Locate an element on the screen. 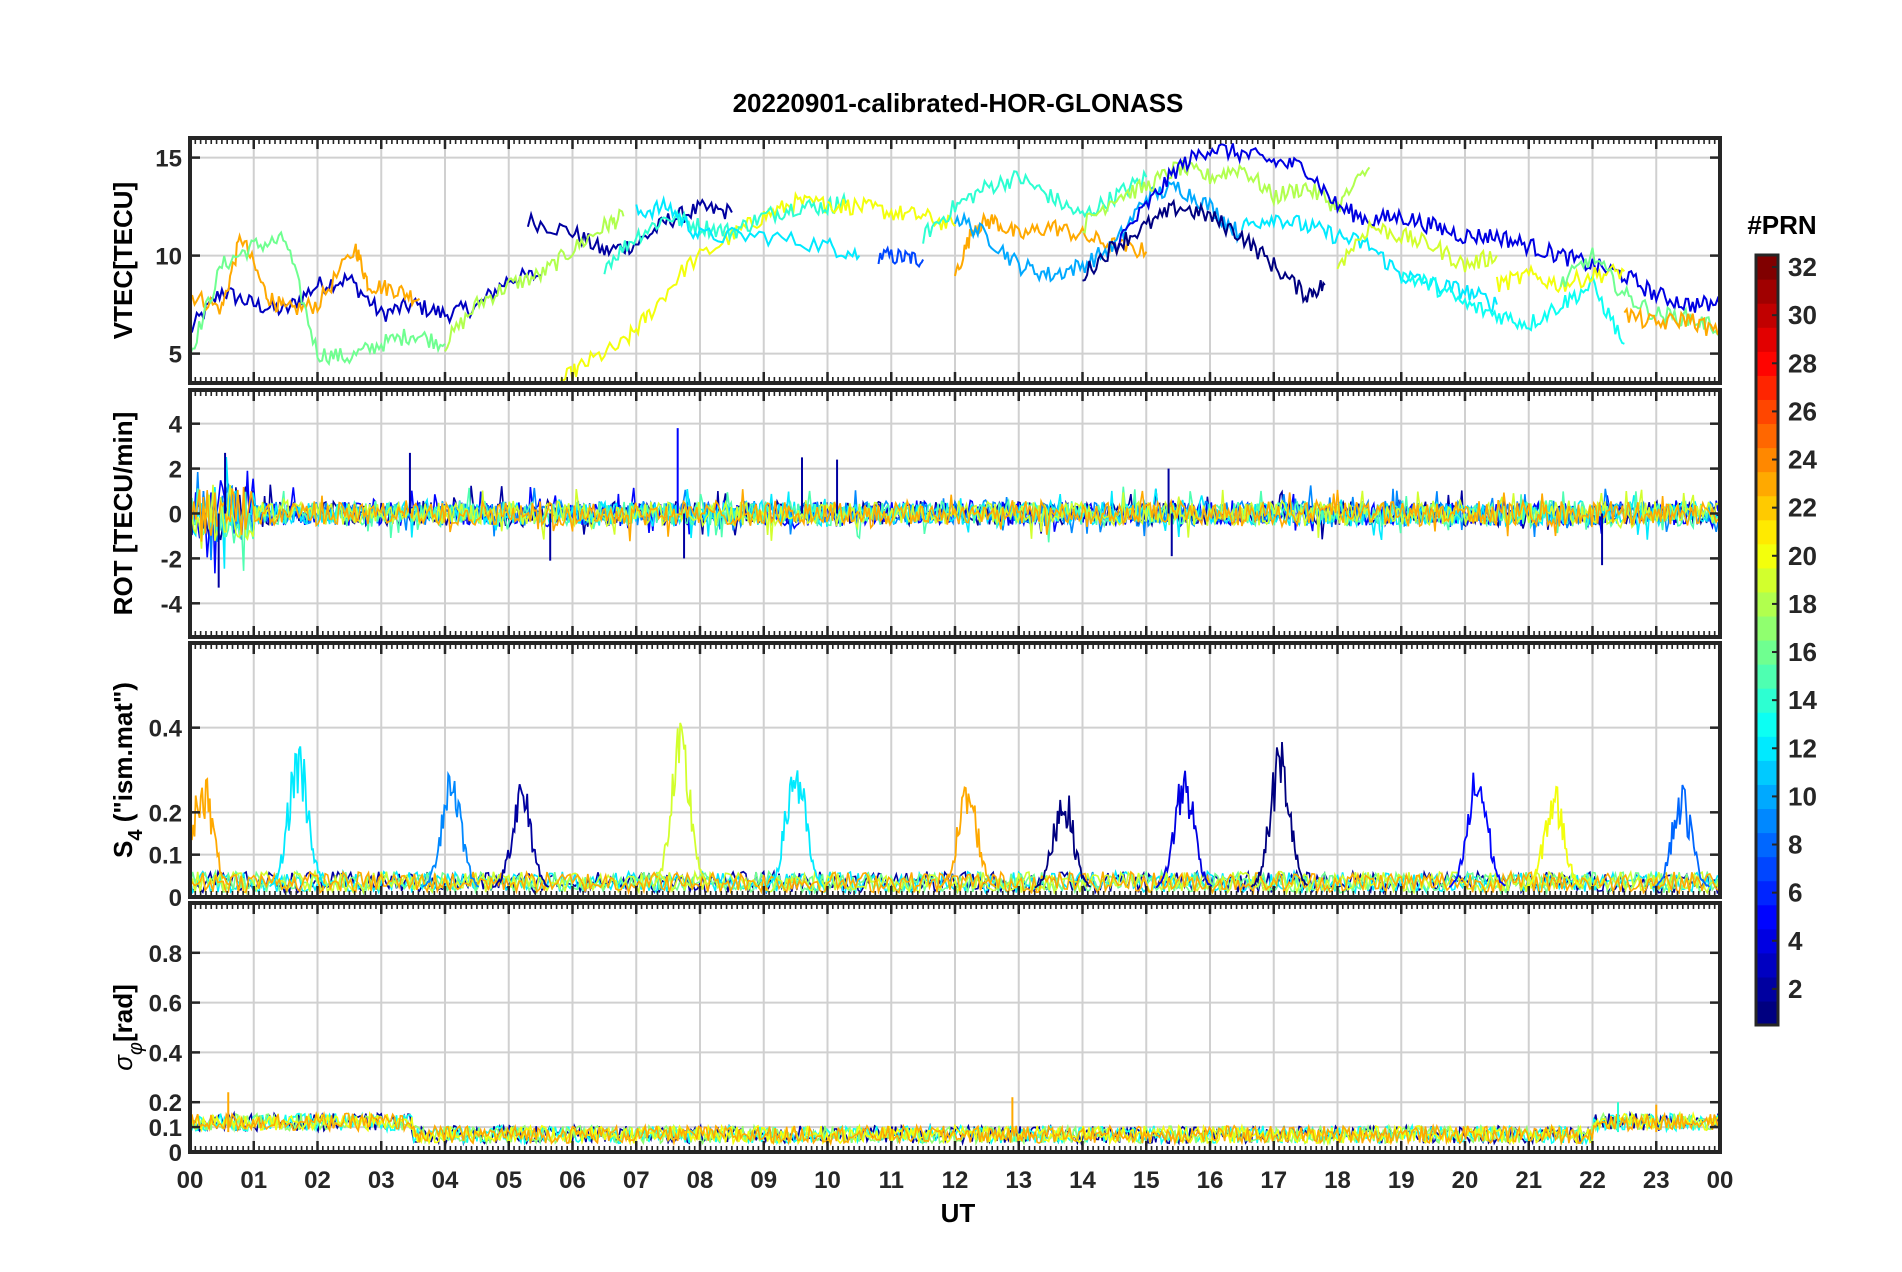  x-tick-label: 18 is located at coordinates (1337, 1180).